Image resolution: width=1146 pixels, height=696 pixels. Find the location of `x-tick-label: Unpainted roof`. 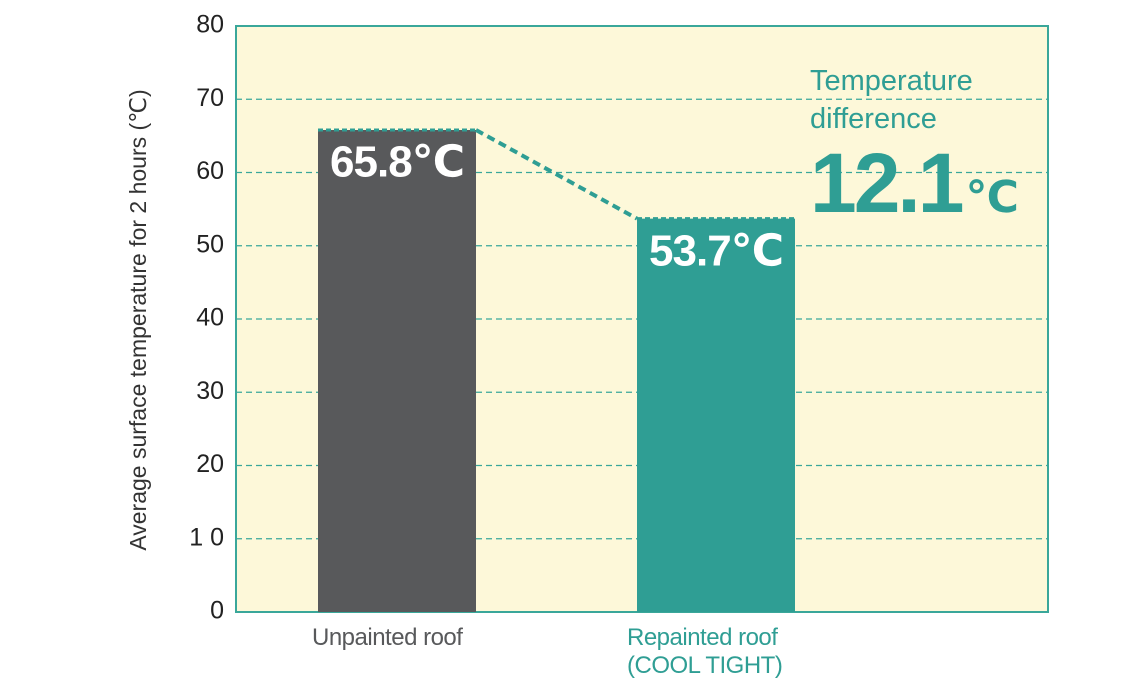

x-tick-label: Unpainted roof is located at coordinates (387, 637).